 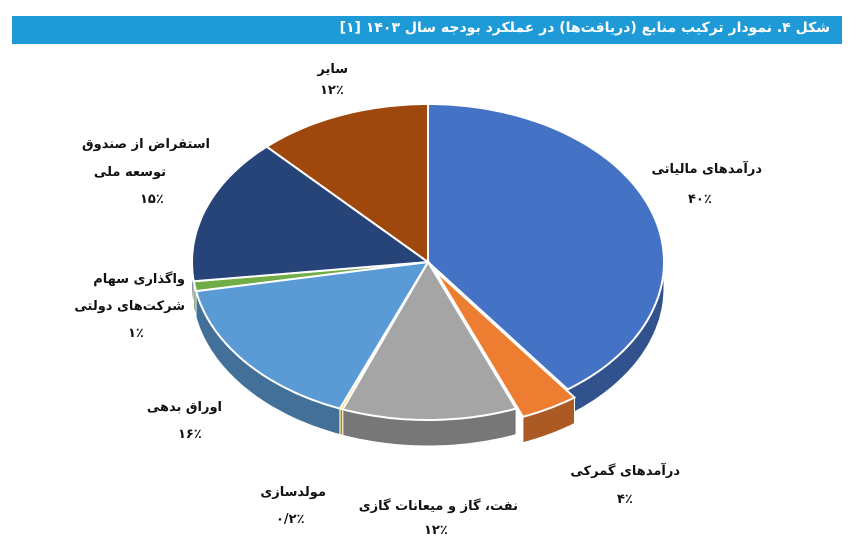 What do you see at coordinates (700, 199) in the screenshot?
I see `pct-tax: ۴۰٪` at bounding box center [700, 199].